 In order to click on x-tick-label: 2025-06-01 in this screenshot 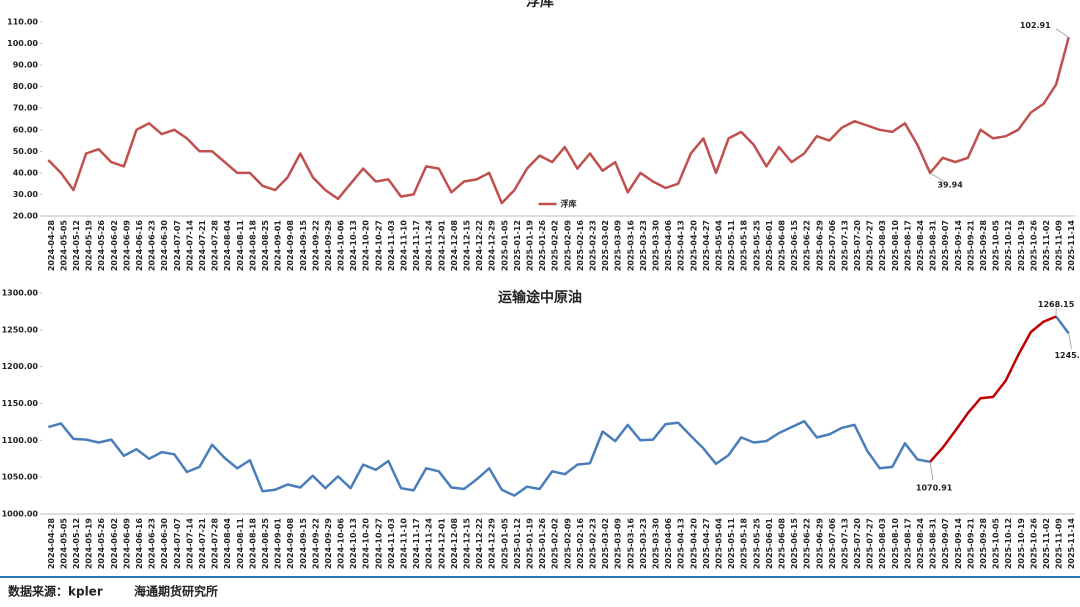, I will do `click(769, 246)`.